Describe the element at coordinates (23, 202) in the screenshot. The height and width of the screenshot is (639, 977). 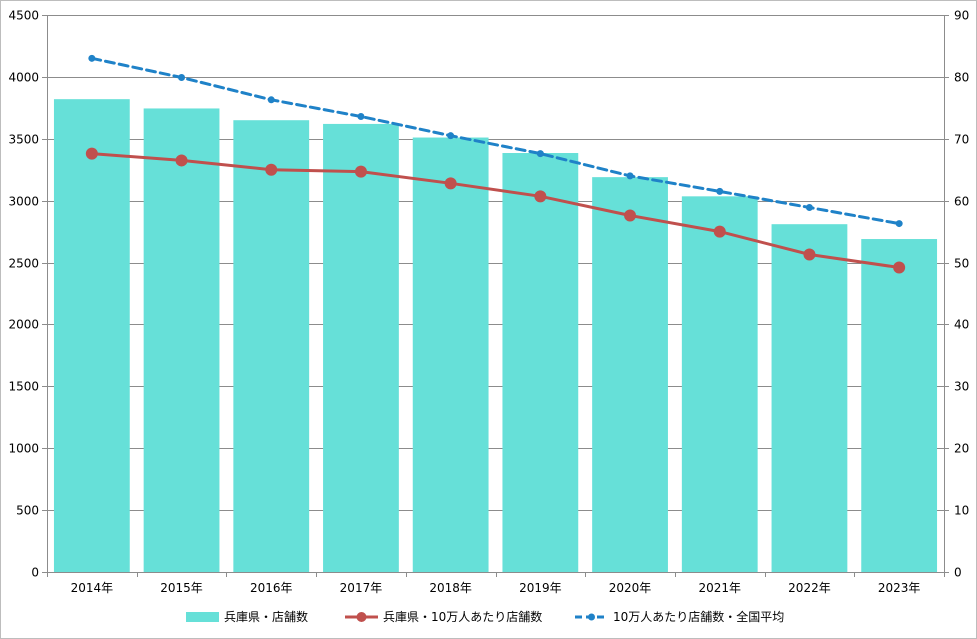
I see `left-axis-tick-label: 3000` at that location.